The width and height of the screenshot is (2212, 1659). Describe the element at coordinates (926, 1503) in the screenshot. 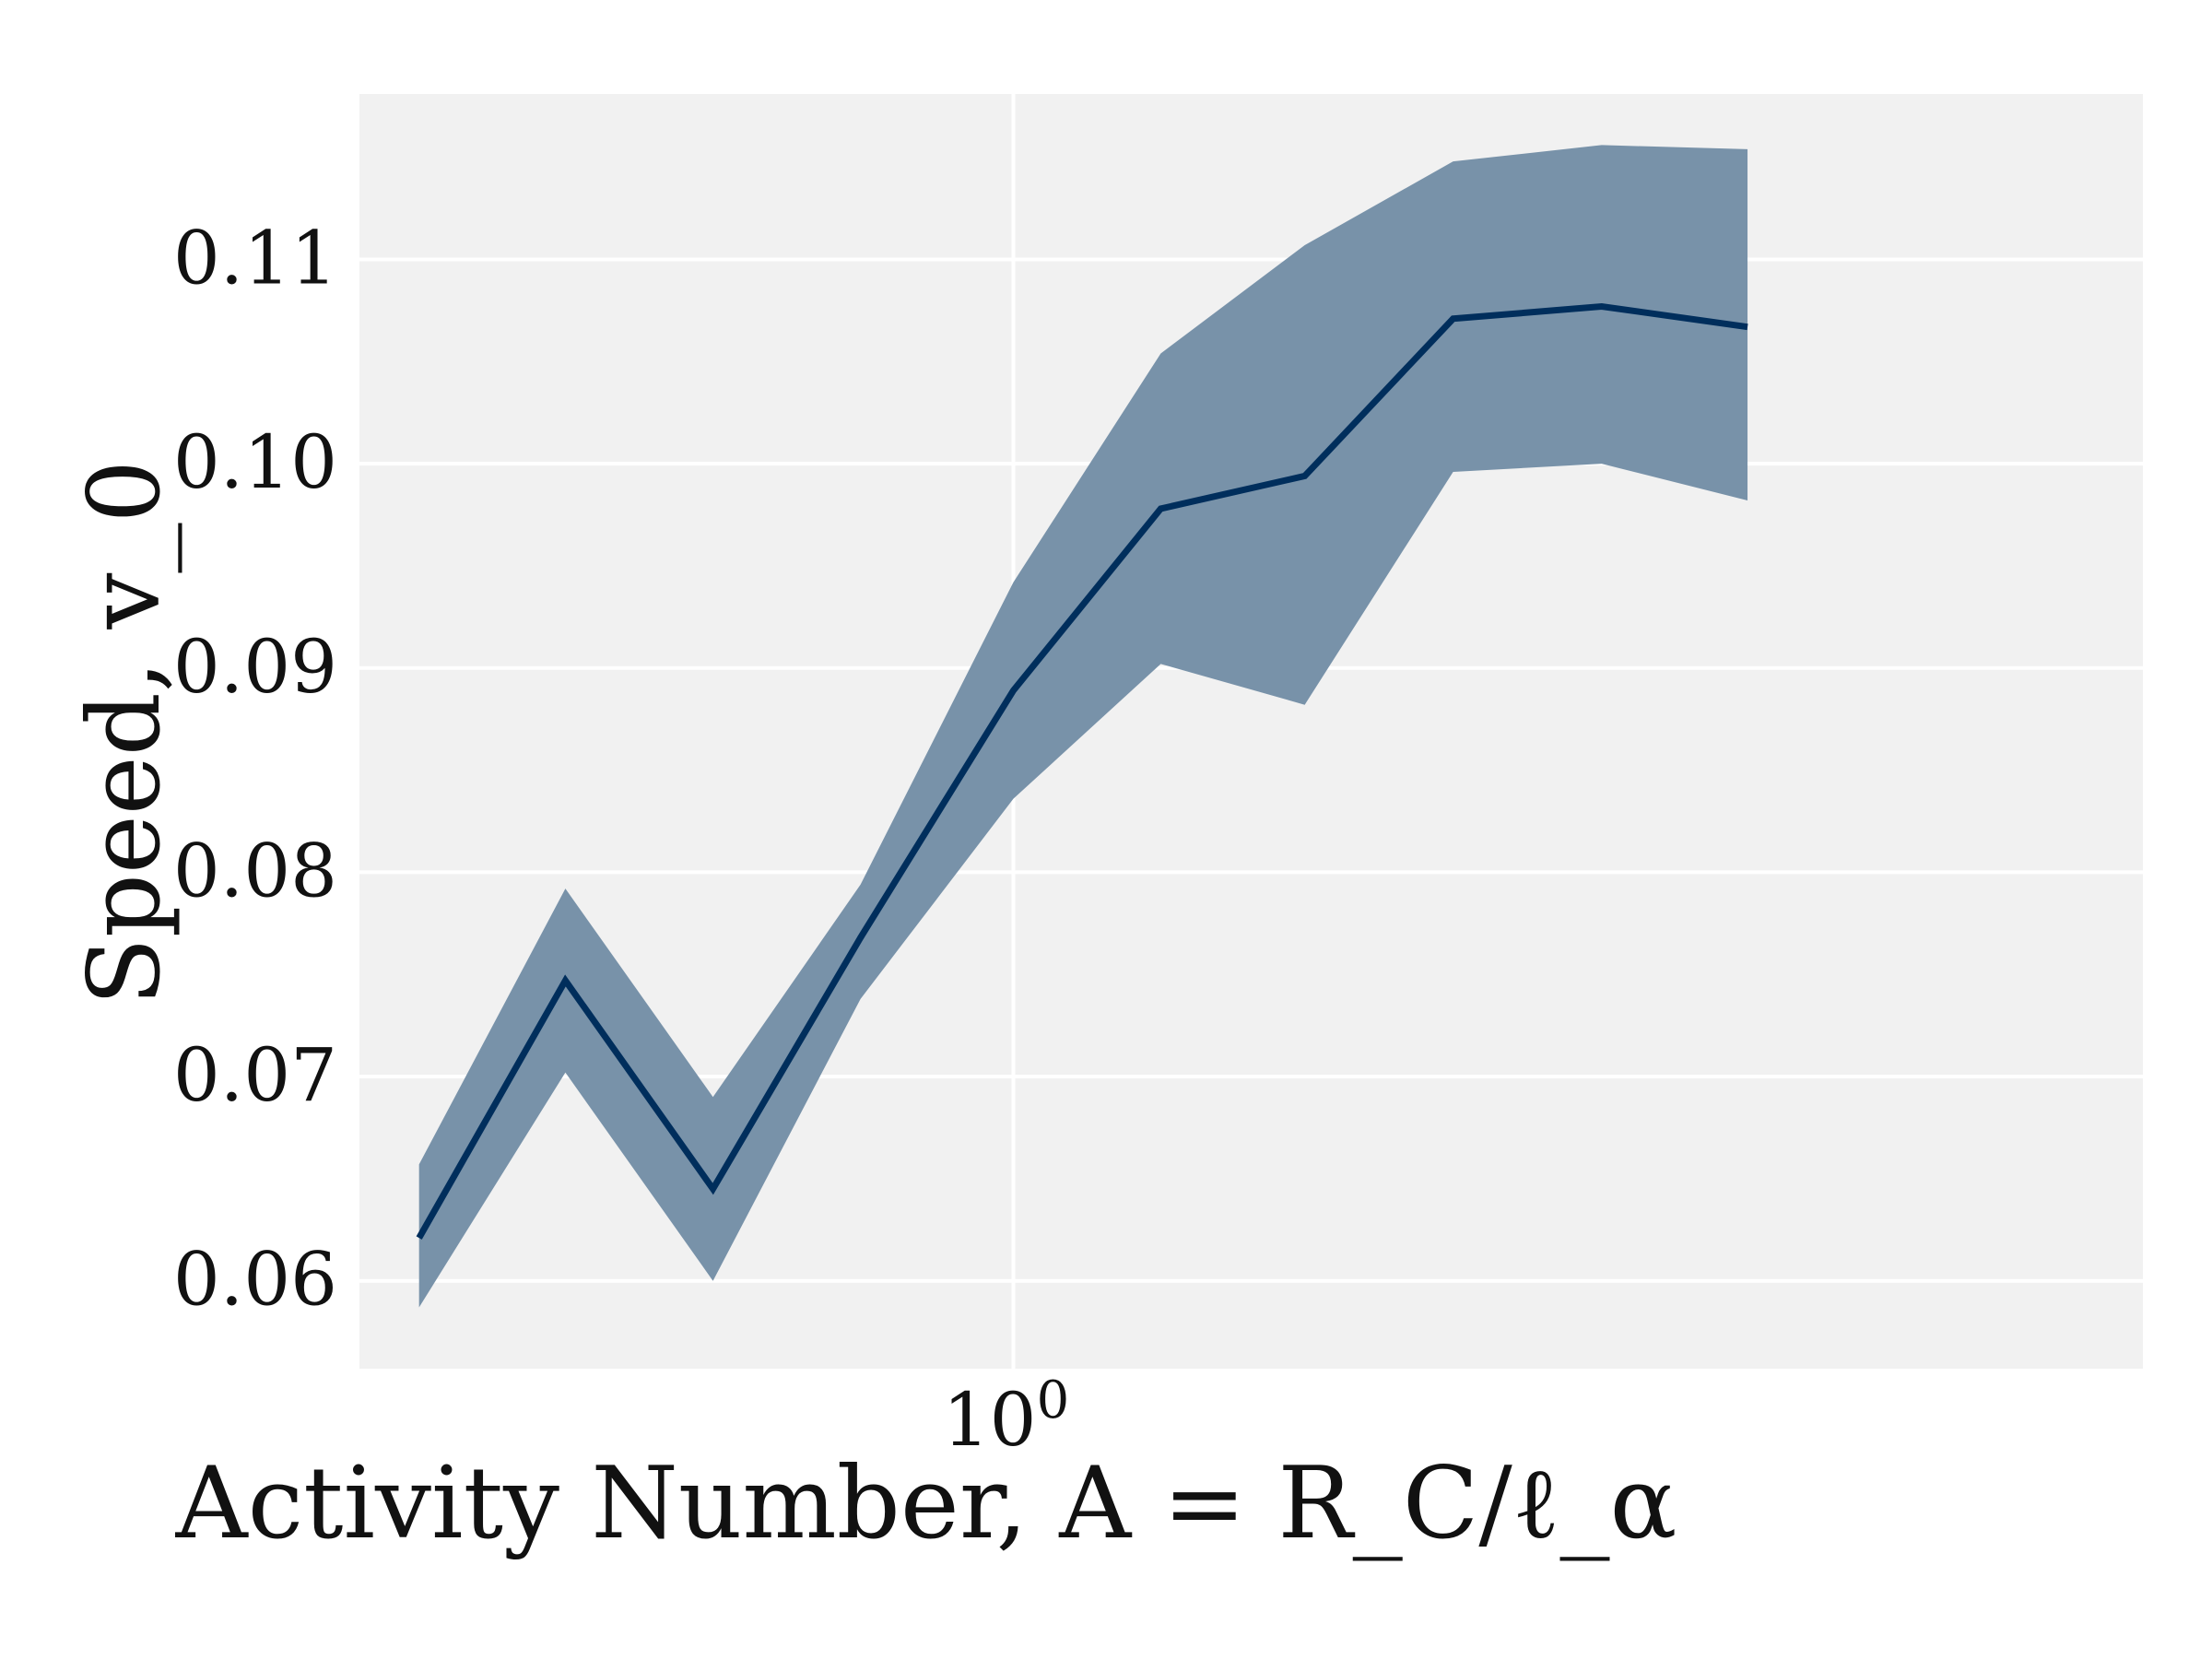

I see `x-axis-label: Activity Number, A = R_C/ℓ_α` at that location.